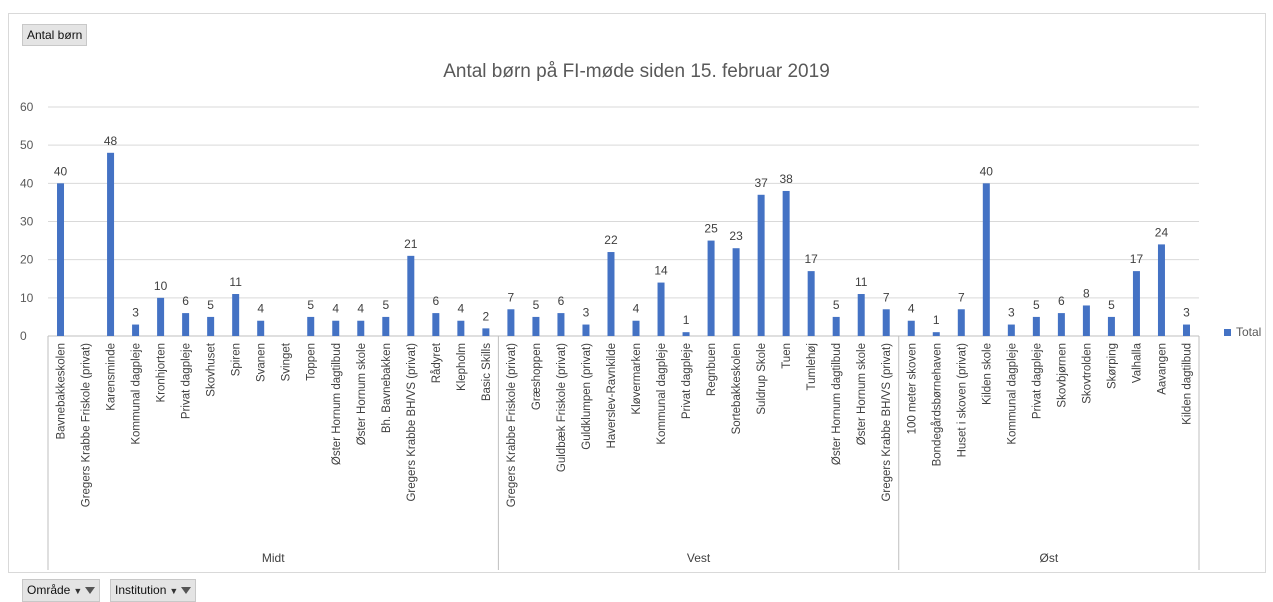 This screenshot has height=602, width=1273. What do you see at coordinates (462, 367) in the screenshot?
I see `category-label: Klepholm` at bounding box center [462, 367].